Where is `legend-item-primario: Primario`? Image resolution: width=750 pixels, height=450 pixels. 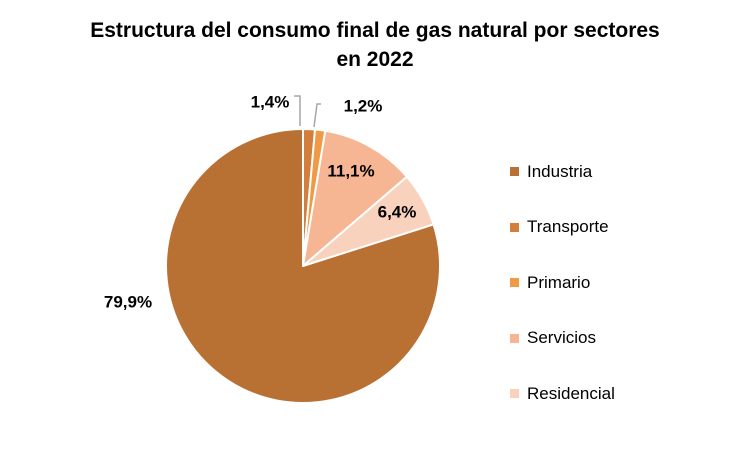
legend-item-primario: Primario is located at coordinates (620, 283).